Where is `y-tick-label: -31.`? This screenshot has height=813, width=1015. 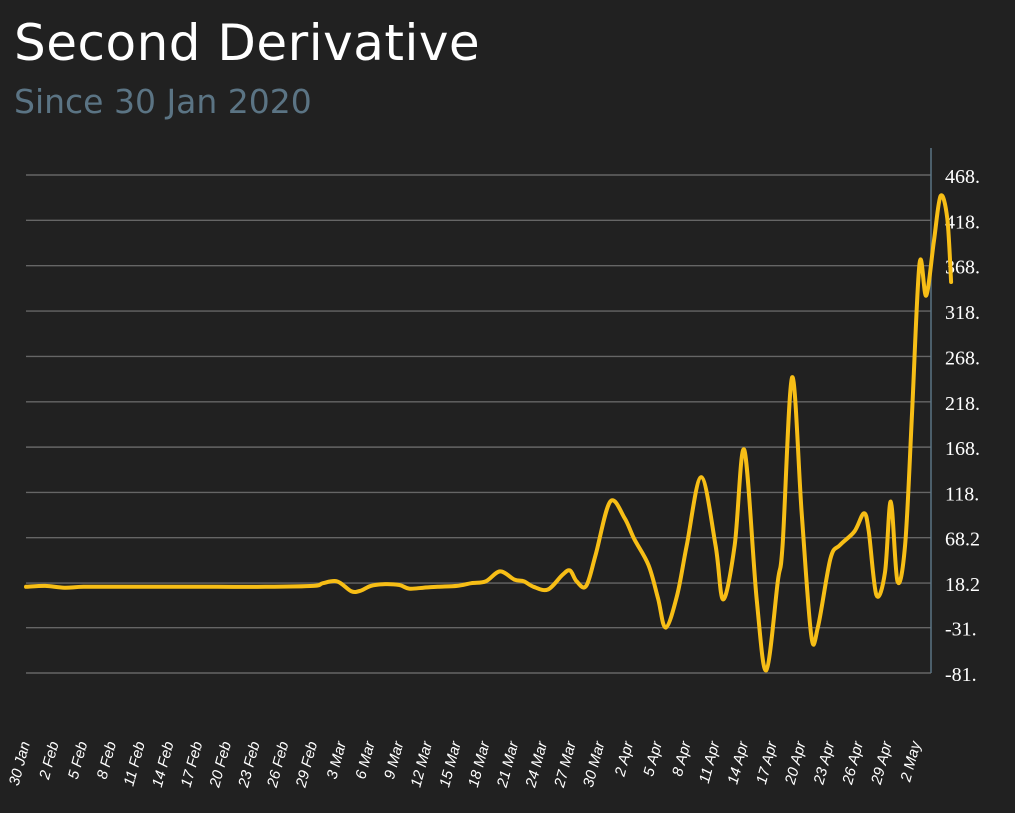 y-tick-label: -31. is located at coordinates (961, 630).